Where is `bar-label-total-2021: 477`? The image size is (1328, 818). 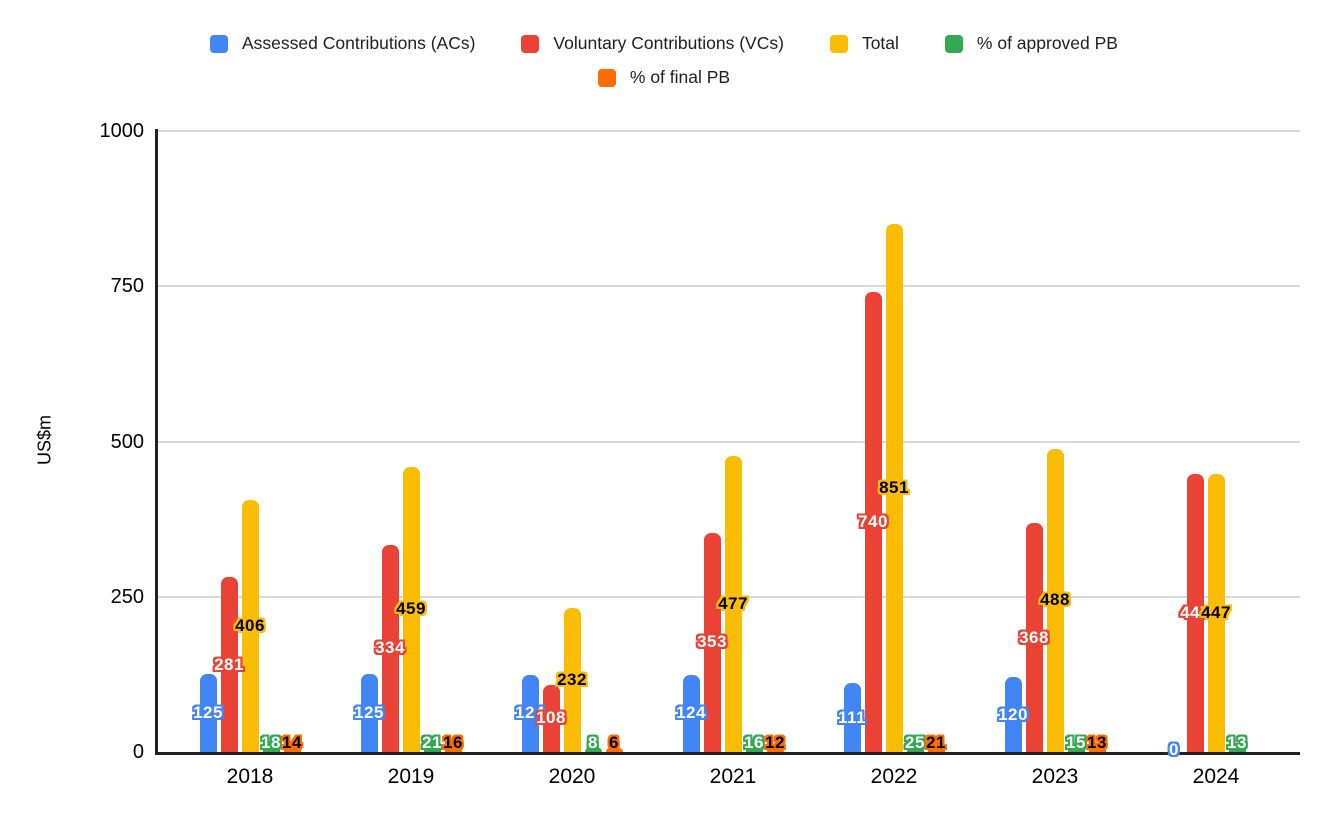 bar-label-total-2021: 477 is located at coordinates (733, 603).